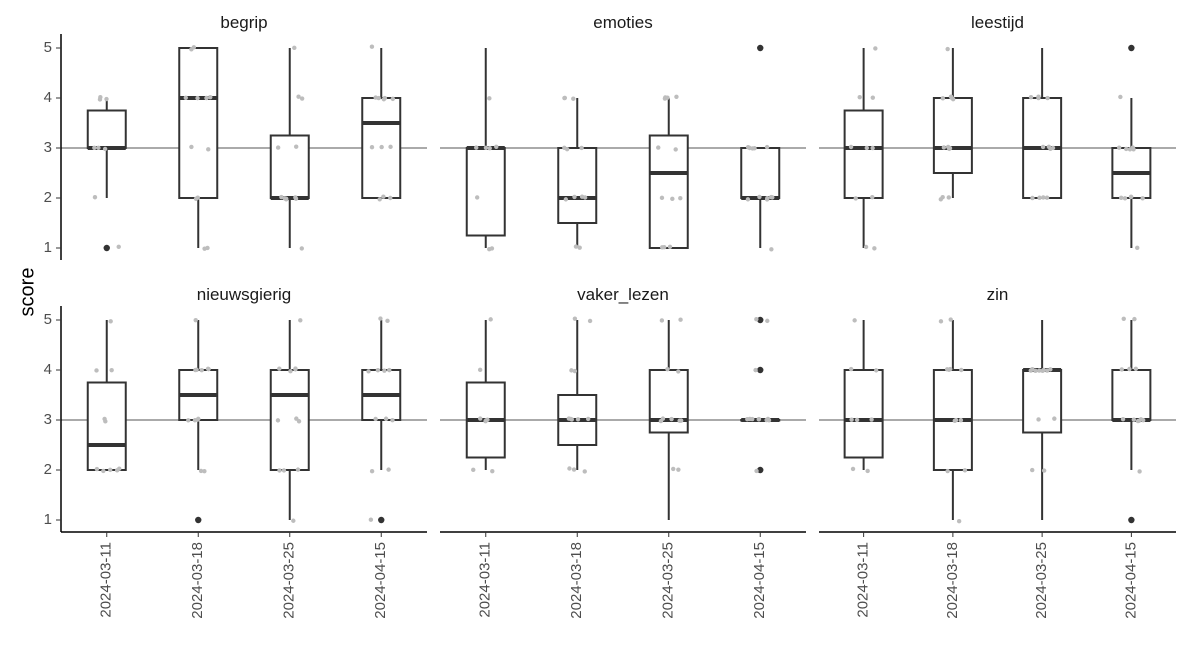 The height and width of the screenshot is (661, 1182). Describe the element at coordinates (668, 580) in the screenshot. I see `x-tick-label: 2024-03-25` at that location.